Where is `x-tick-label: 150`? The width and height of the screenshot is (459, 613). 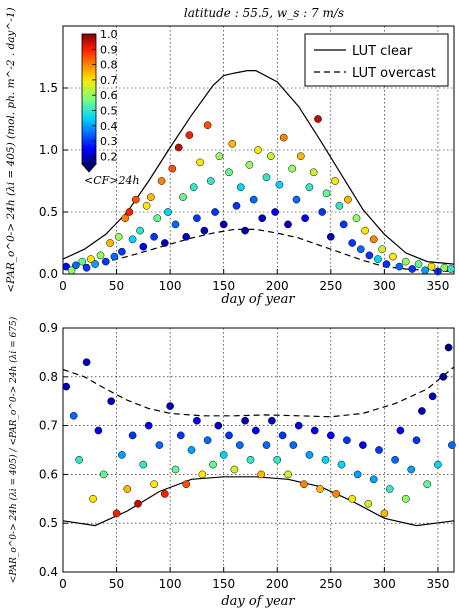
x-tick-label: 150 is located at coordinates (223, 584).